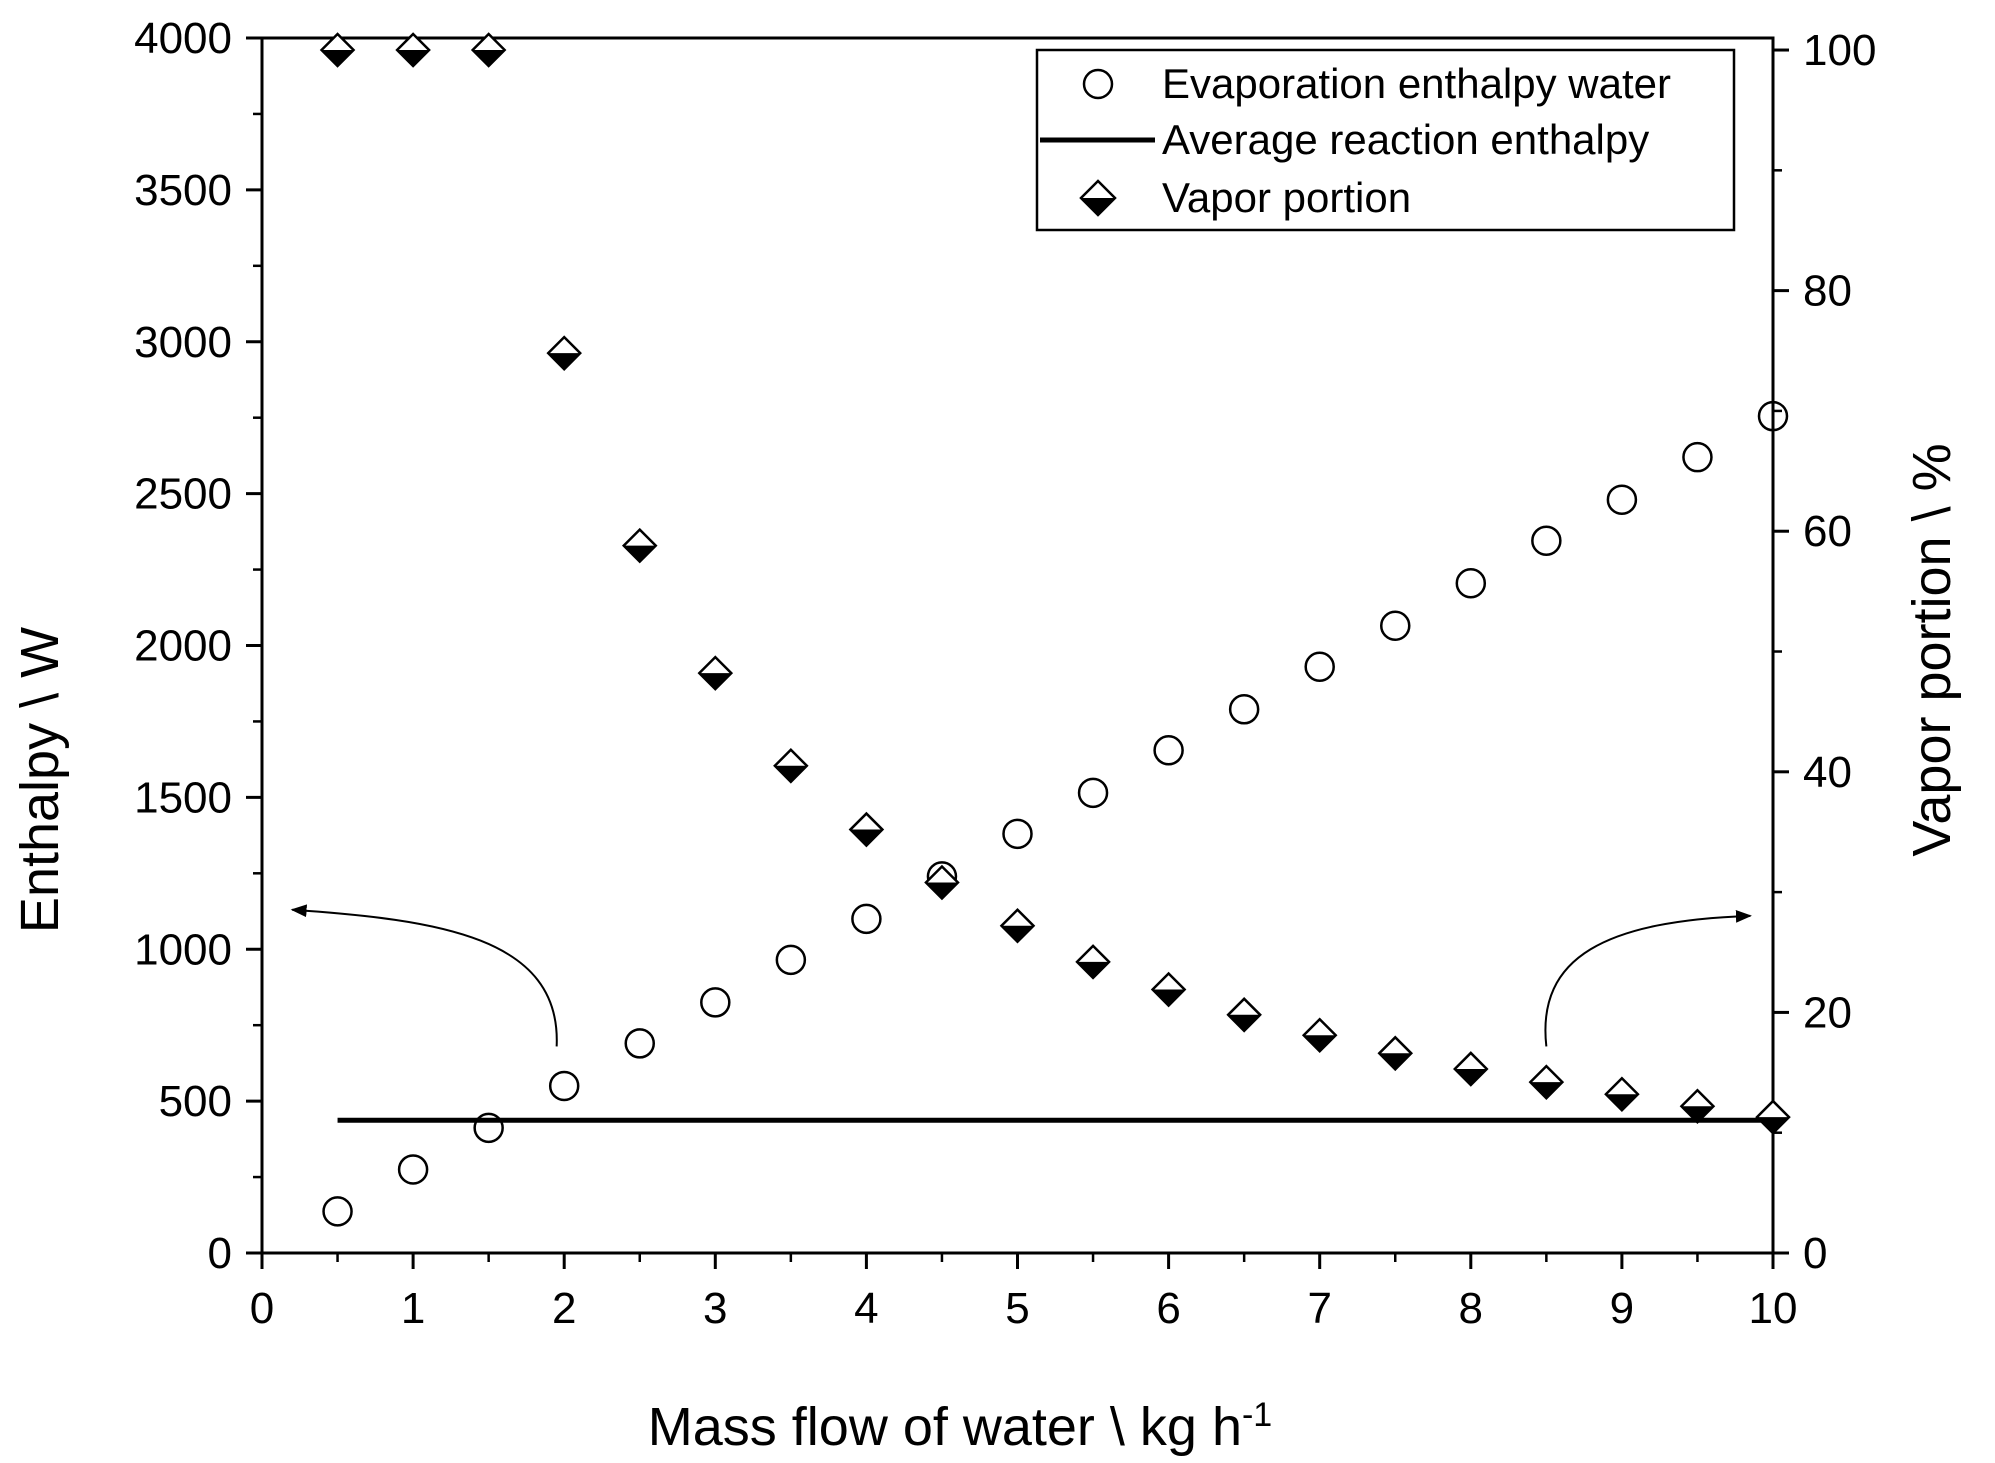  Describe the element at coordinates (183, 949) in the screenshot. I see `y-left-tick-label: 1000` at that location.